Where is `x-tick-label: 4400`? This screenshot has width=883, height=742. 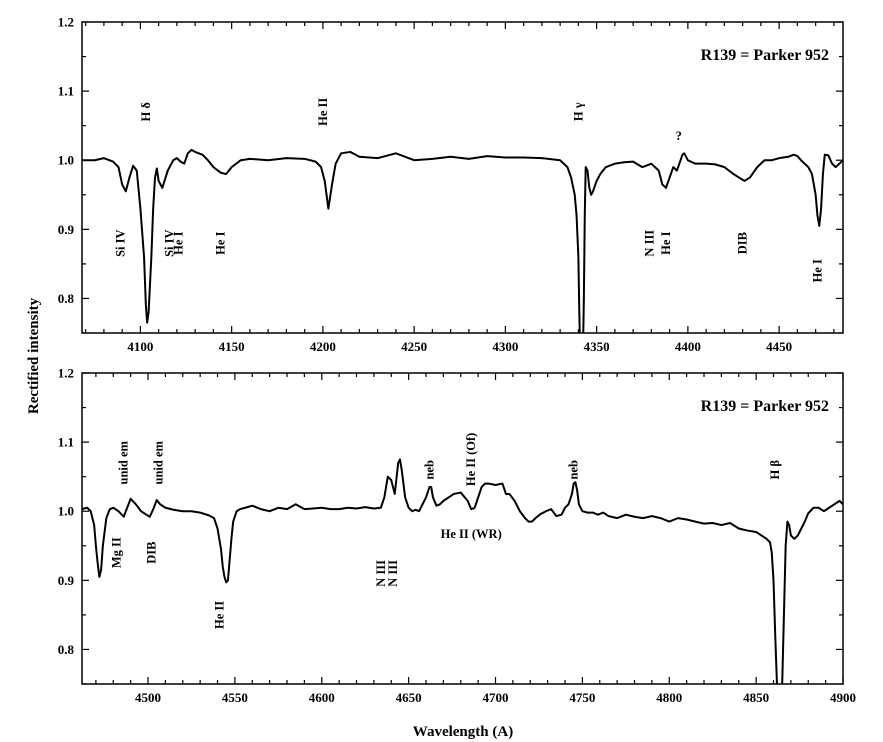
x-tick-label: 4400 is located at coordinates (688, 346).